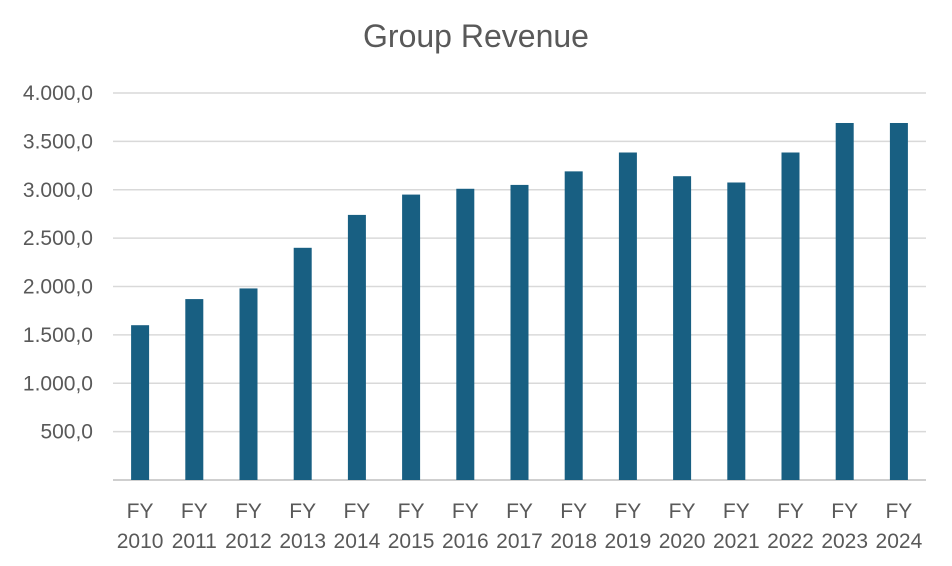  Describe the element at coordinates (58, 287) in the screenshot. I see `y-tick-label: 2.000,0` at that location.